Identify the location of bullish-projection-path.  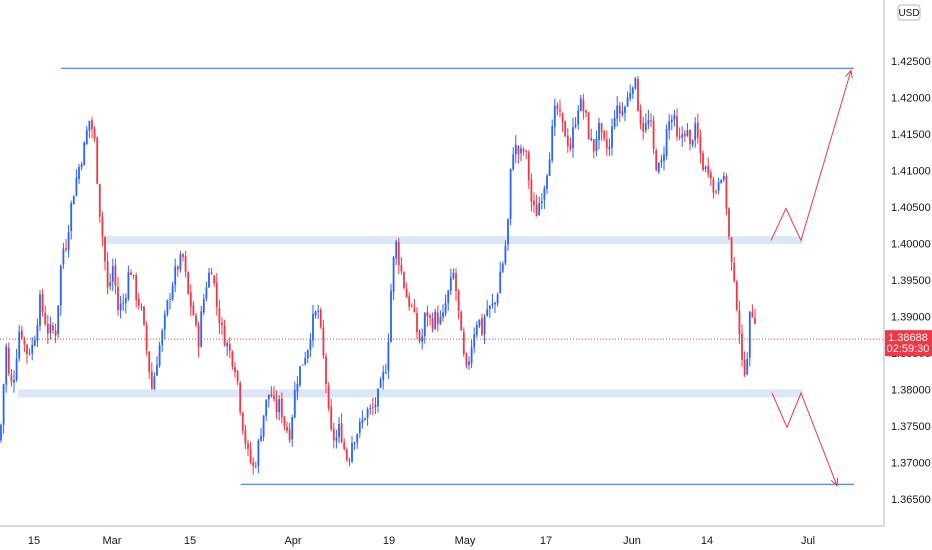
(811, 156).